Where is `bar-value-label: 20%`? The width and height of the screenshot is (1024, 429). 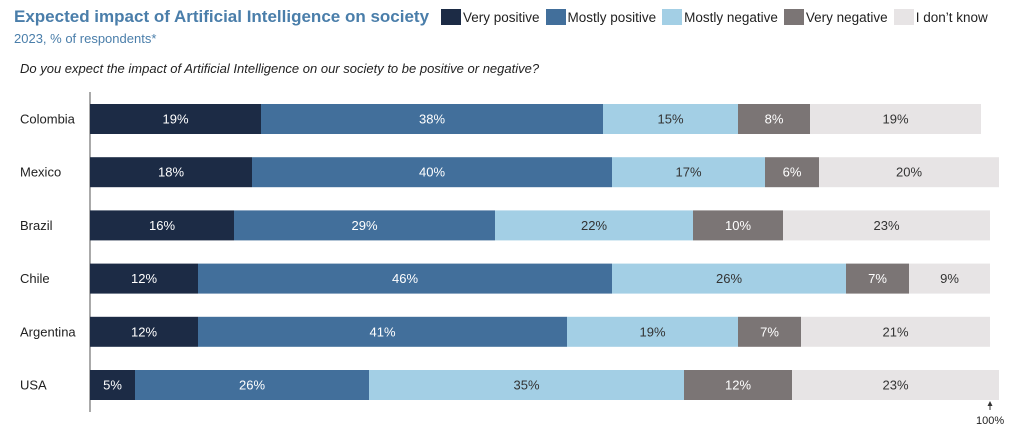 bar-value-label: 20% is located at coordinates (909, 172).